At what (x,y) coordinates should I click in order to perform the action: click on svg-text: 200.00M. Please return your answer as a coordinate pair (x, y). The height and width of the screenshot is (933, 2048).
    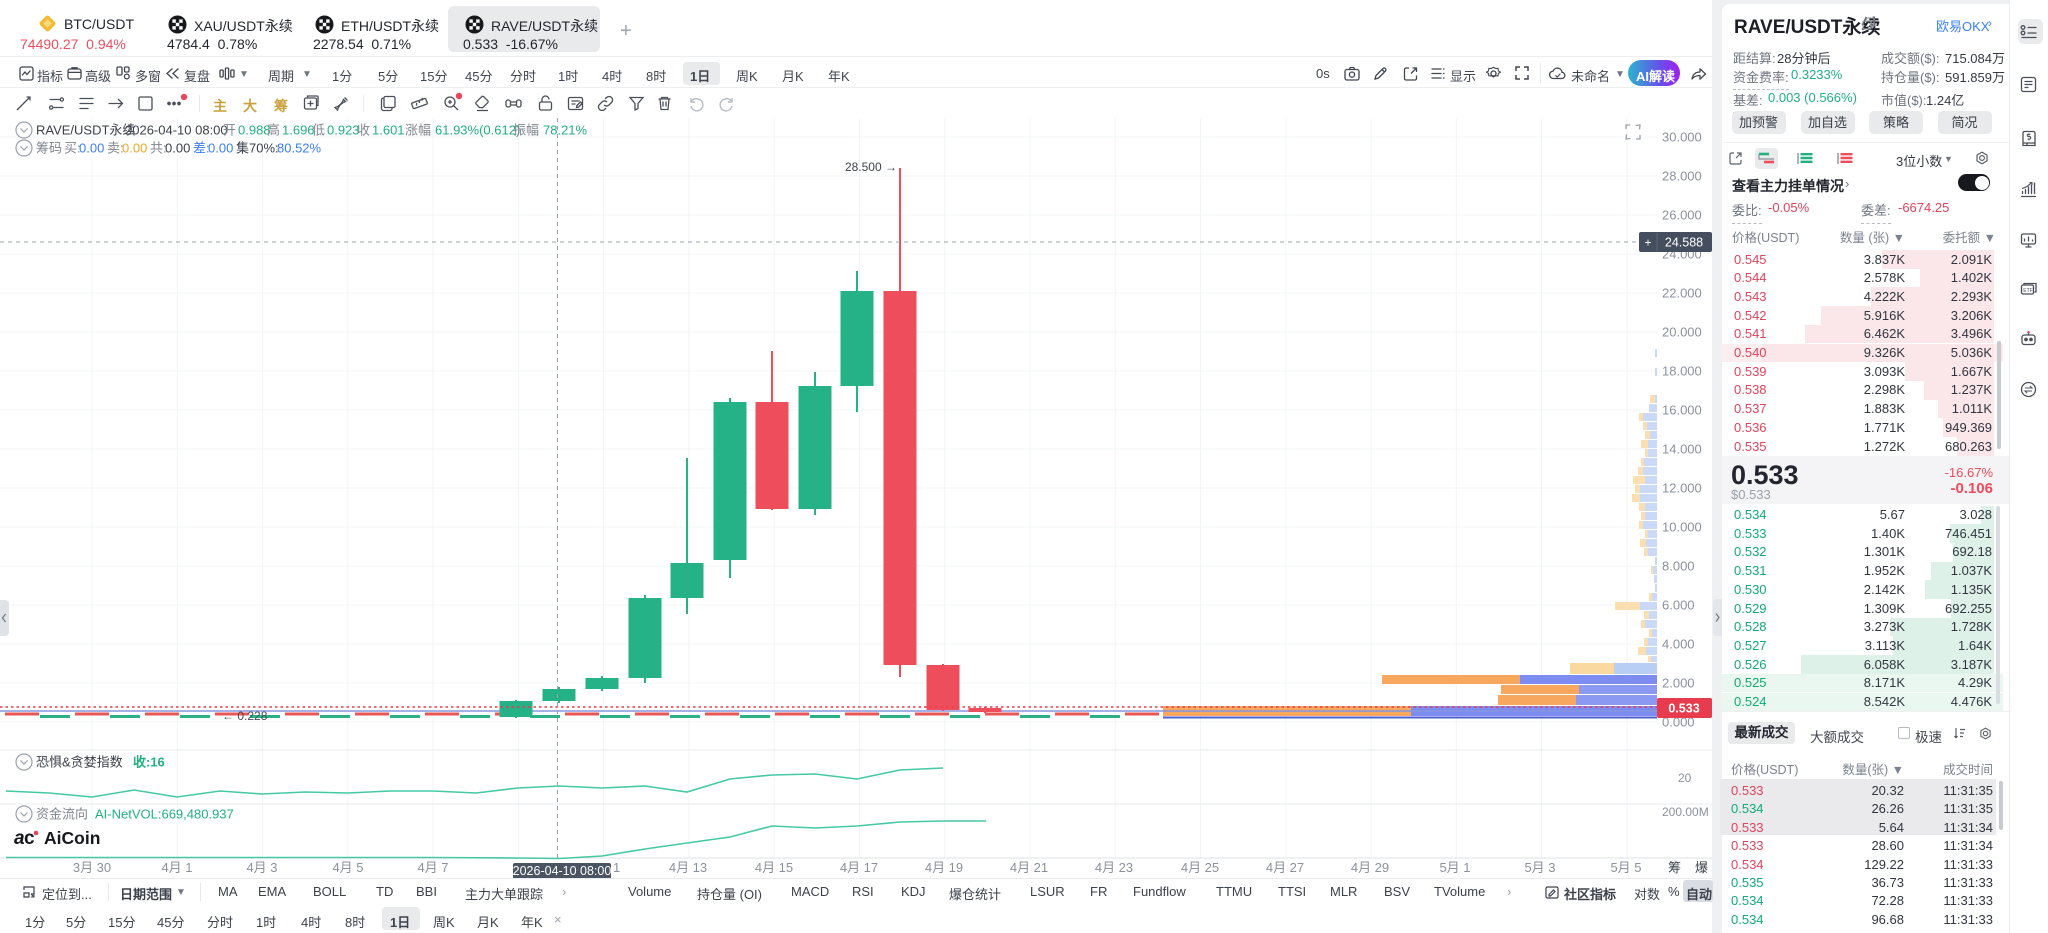
    Looking at the image, I should click on (1685, 812).